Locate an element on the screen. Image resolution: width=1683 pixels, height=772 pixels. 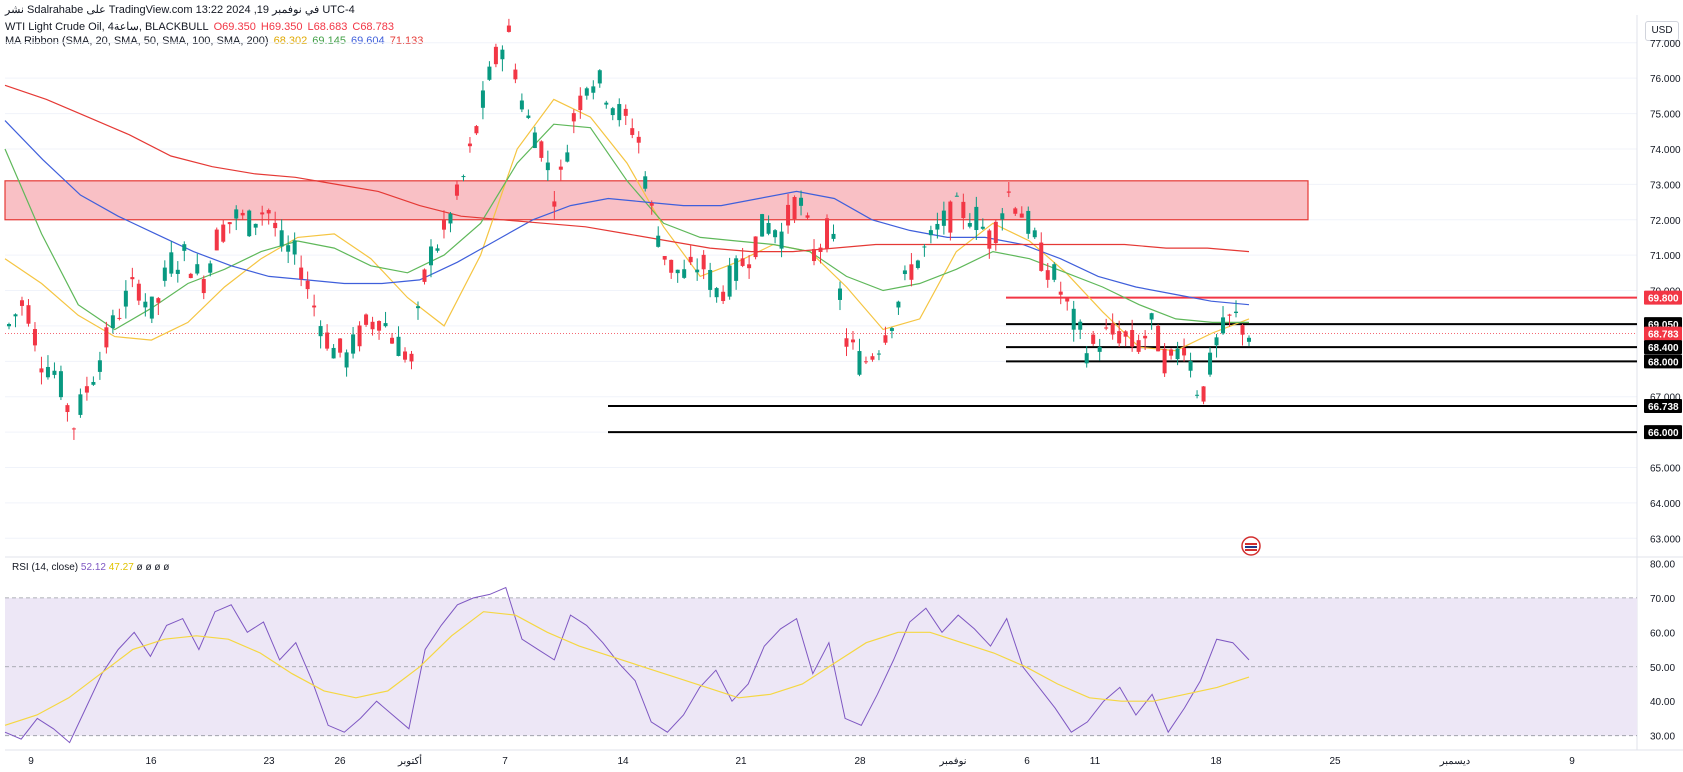
symbol-title: WTI Light Crude Oil, 4ساعة, BLACKBULL is located at coordinates (107, 27).